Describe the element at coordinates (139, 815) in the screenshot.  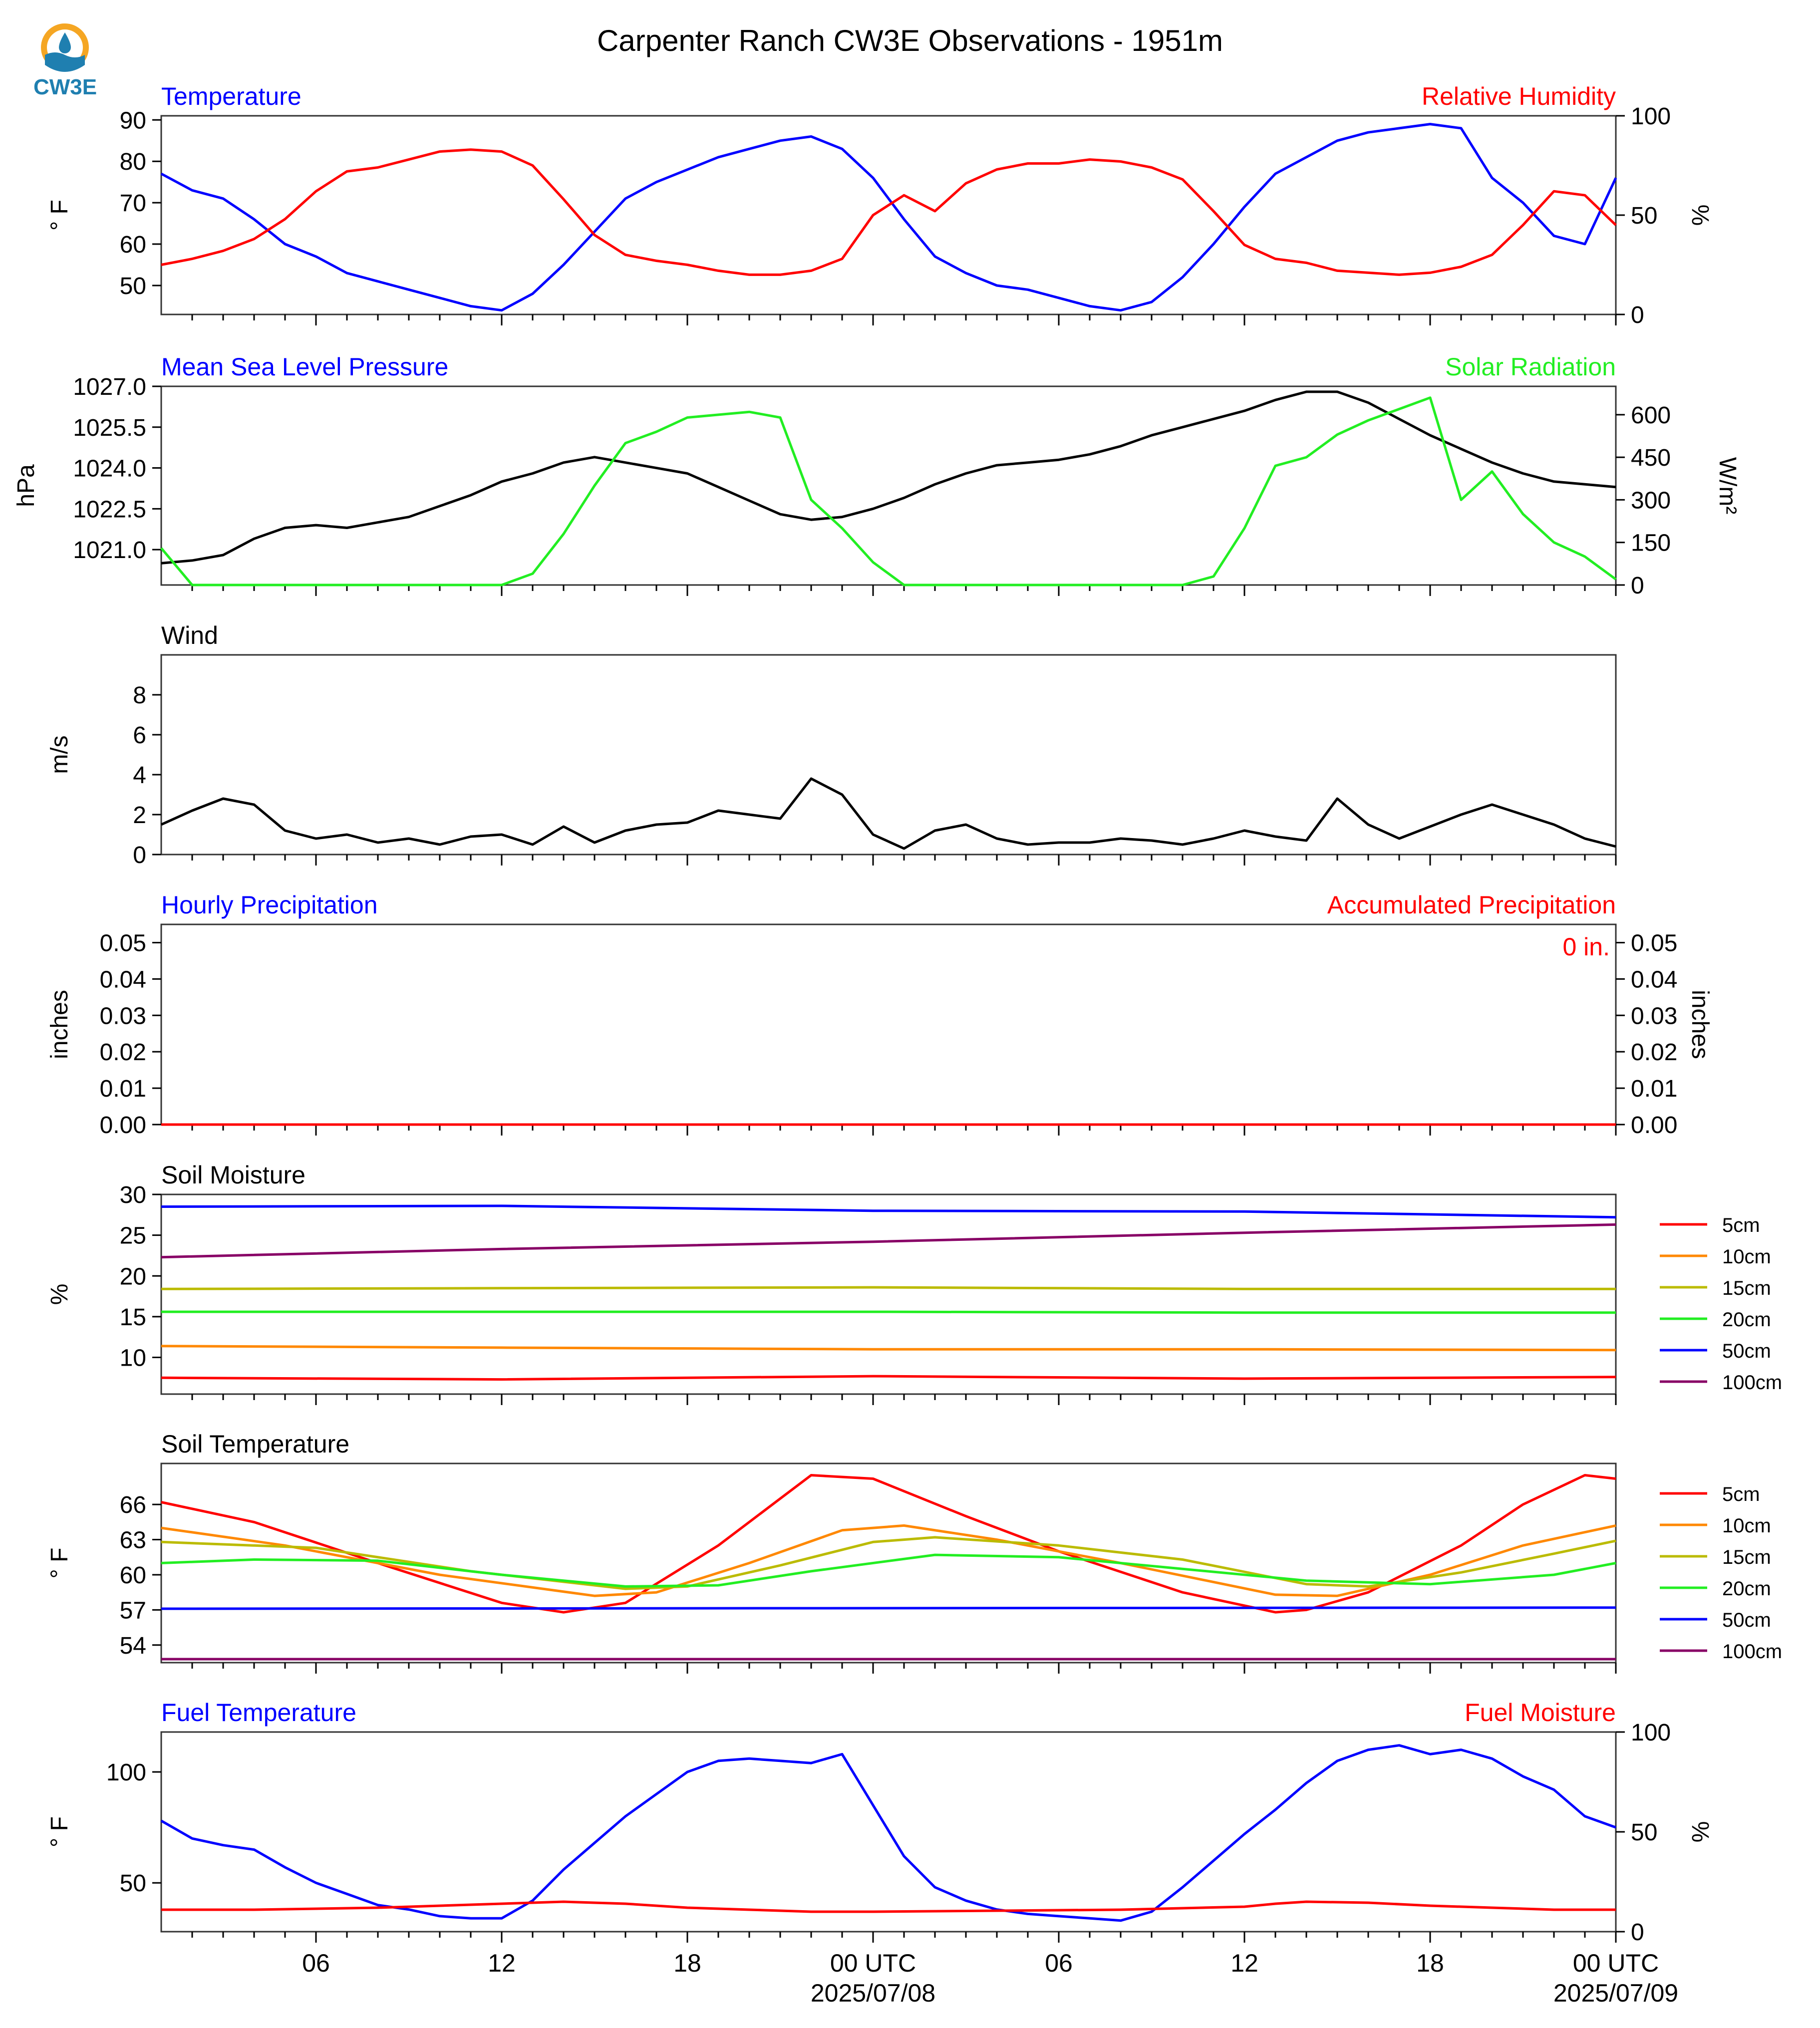
I see `y-tick-label: 2` at that location.